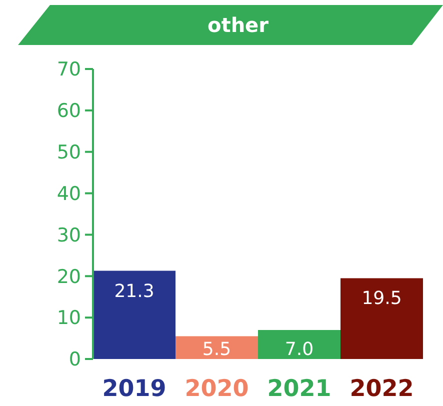 This screenshot has width=443, height=406. Describe the element at coordinates (74, 359) in the screenshot. I see `y-tick-label: 0` at that location.